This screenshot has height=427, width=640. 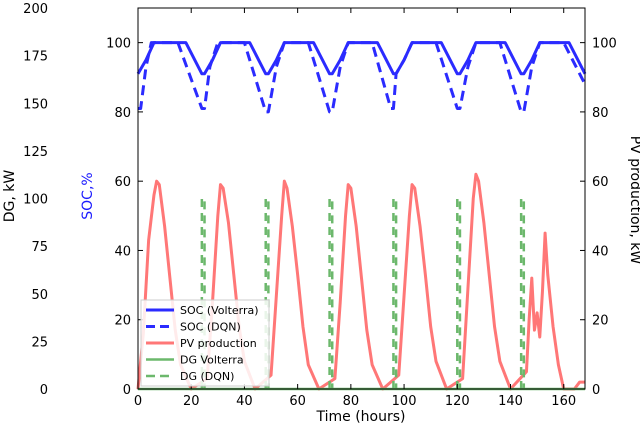 I want to click on dg-tick-label: 200, so click(x=35, y=9).